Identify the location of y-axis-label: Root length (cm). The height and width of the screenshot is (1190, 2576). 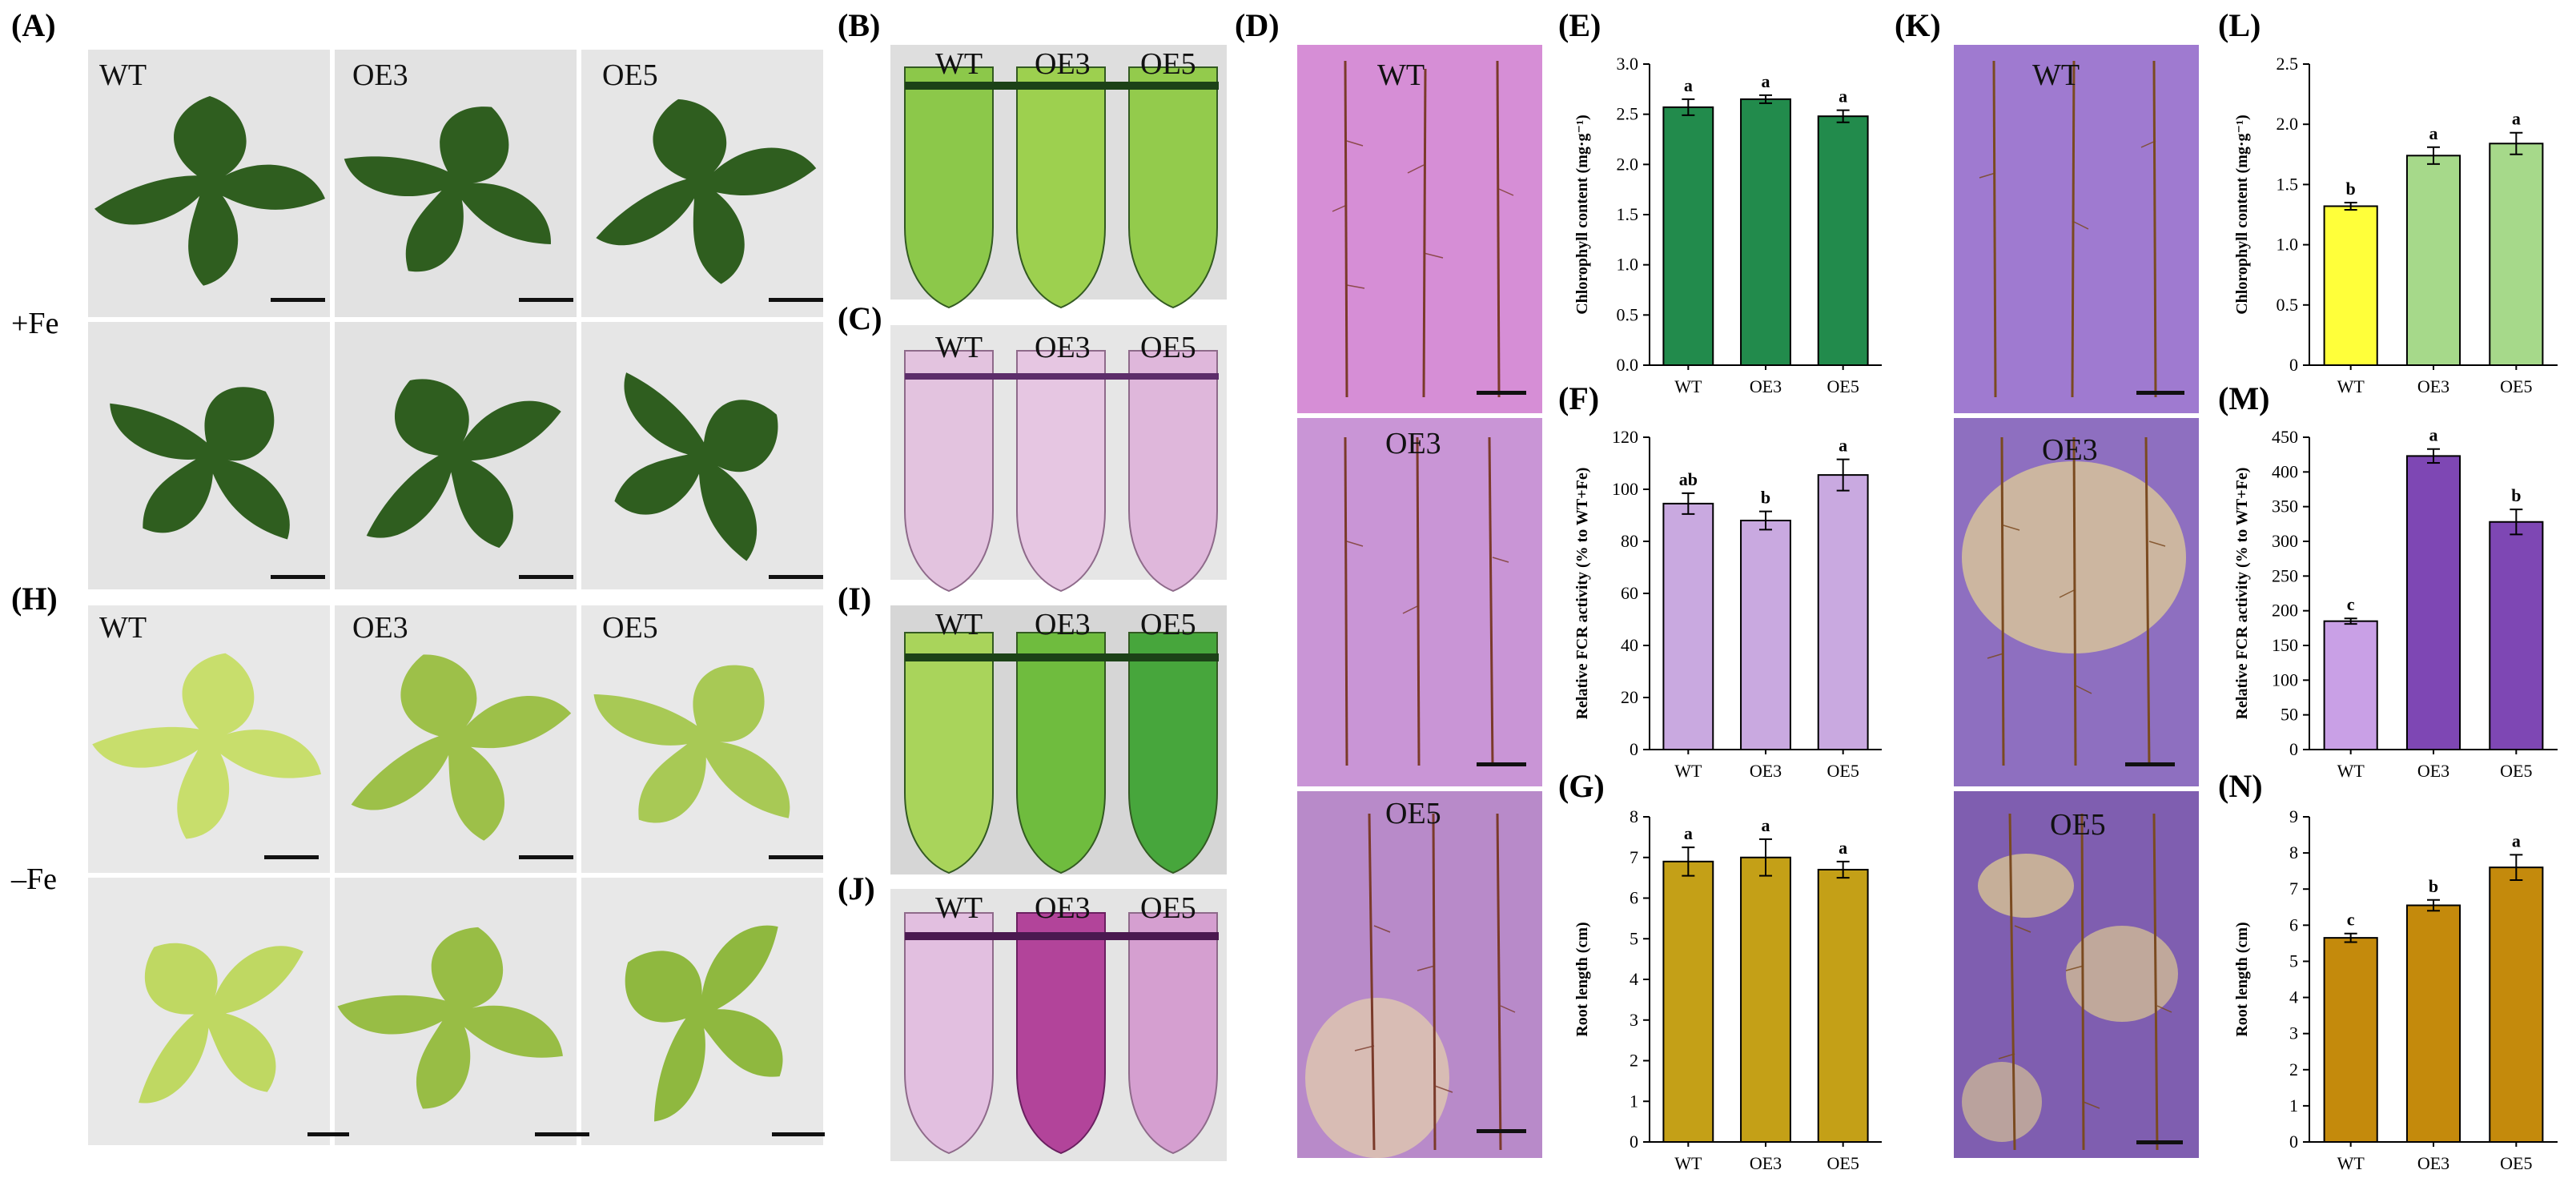
(2242, 979).